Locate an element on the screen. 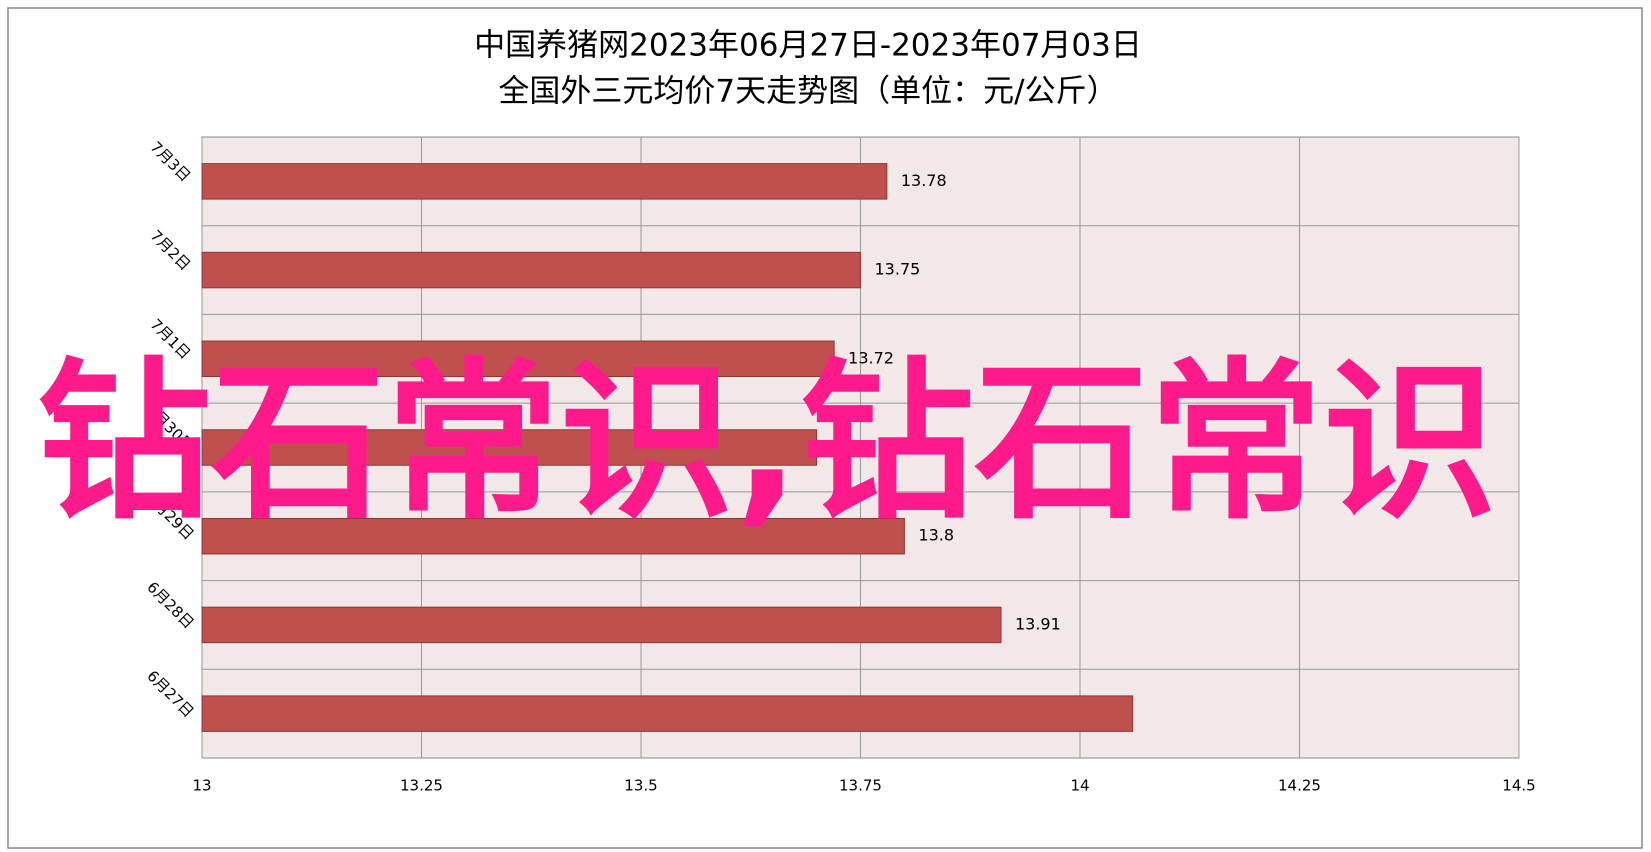  x-tick-label: 13 is located at coordinates (201, 786).